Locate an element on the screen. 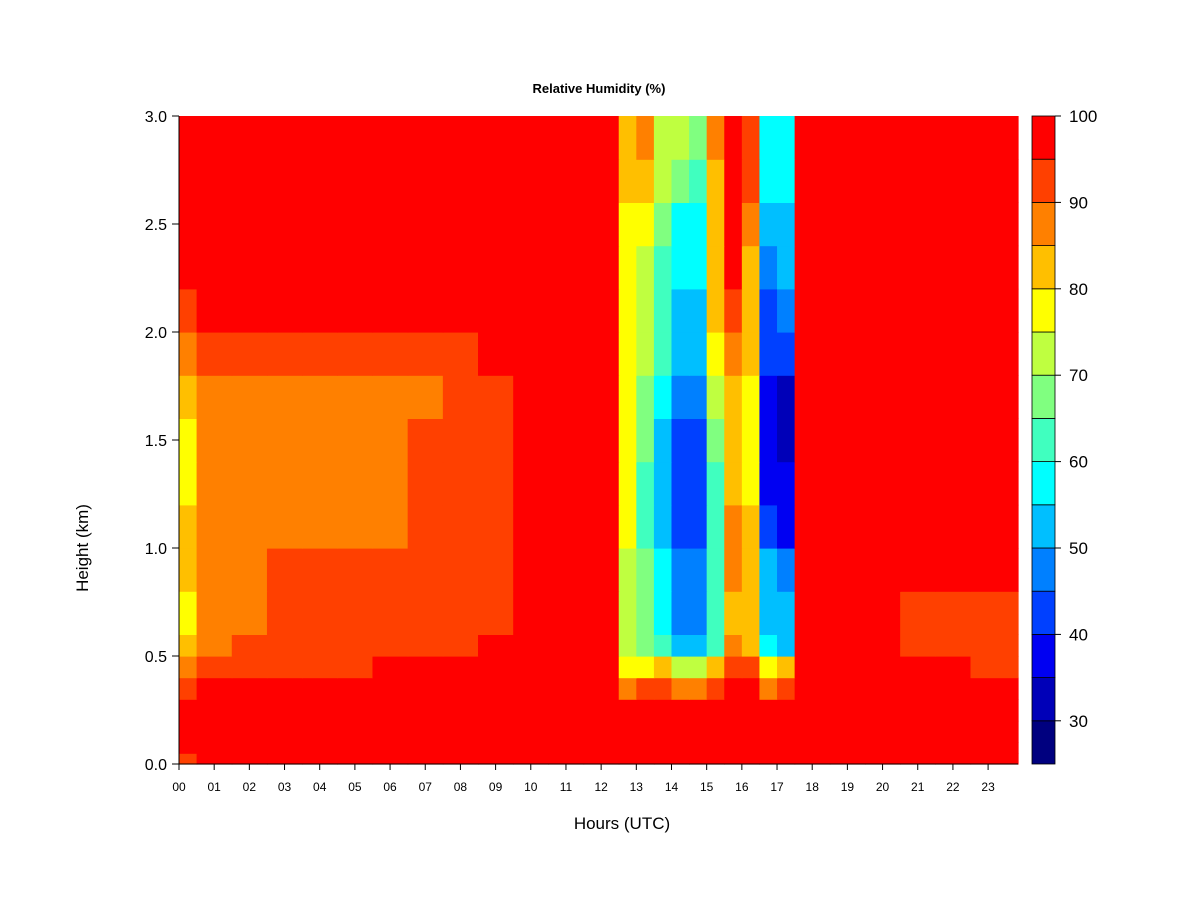 Image resolution: width=1200 pixels, height=905 pixels. x-tick-label: 11 is located at coordinates (566, 787).